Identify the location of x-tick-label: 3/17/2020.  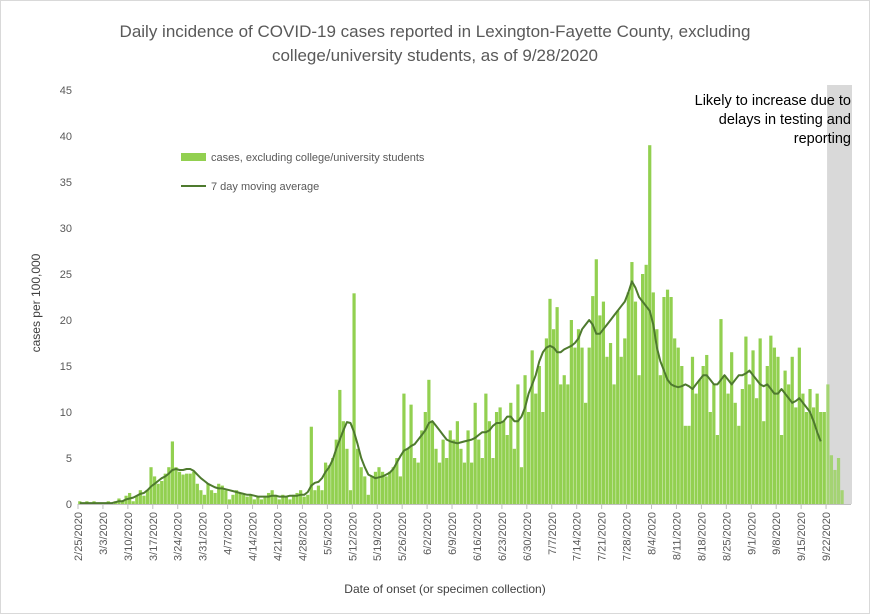
(154, 536).